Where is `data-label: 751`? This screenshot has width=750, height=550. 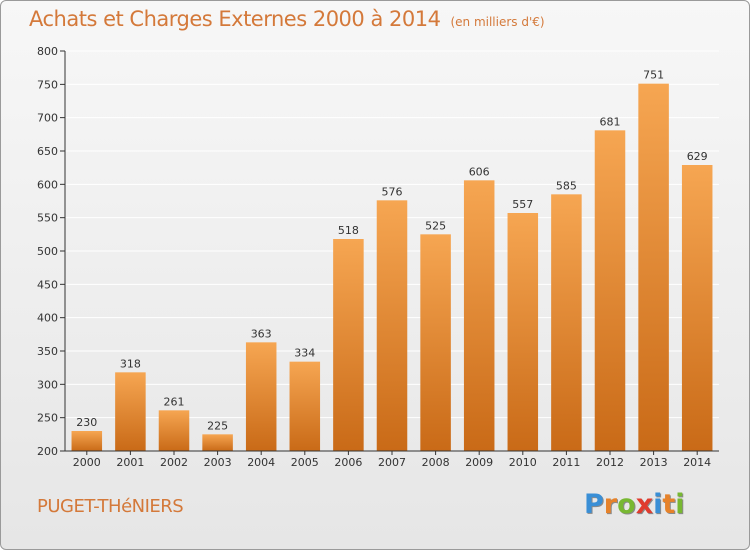 data-label: 751 is located at coordinates (653, 75).